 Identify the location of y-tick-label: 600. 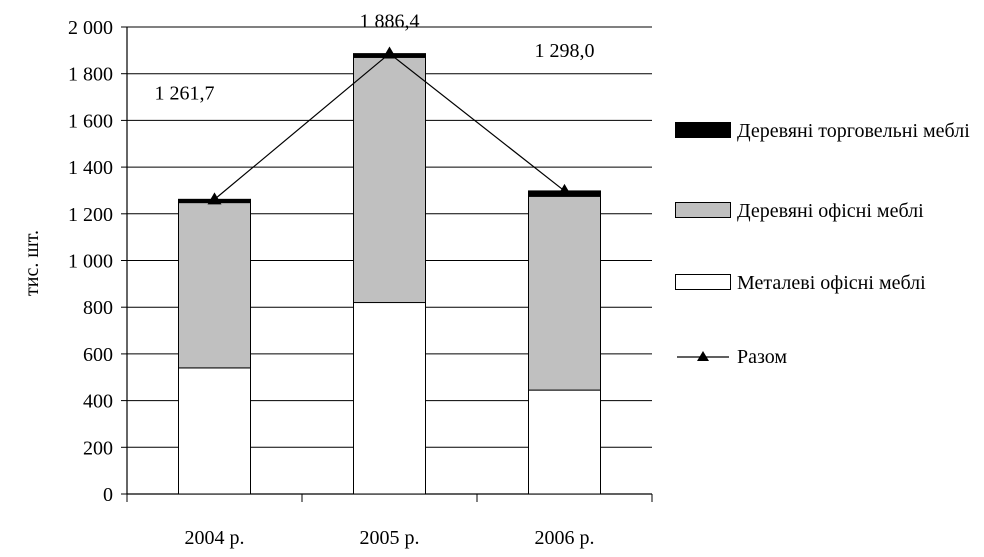
(98, 355).